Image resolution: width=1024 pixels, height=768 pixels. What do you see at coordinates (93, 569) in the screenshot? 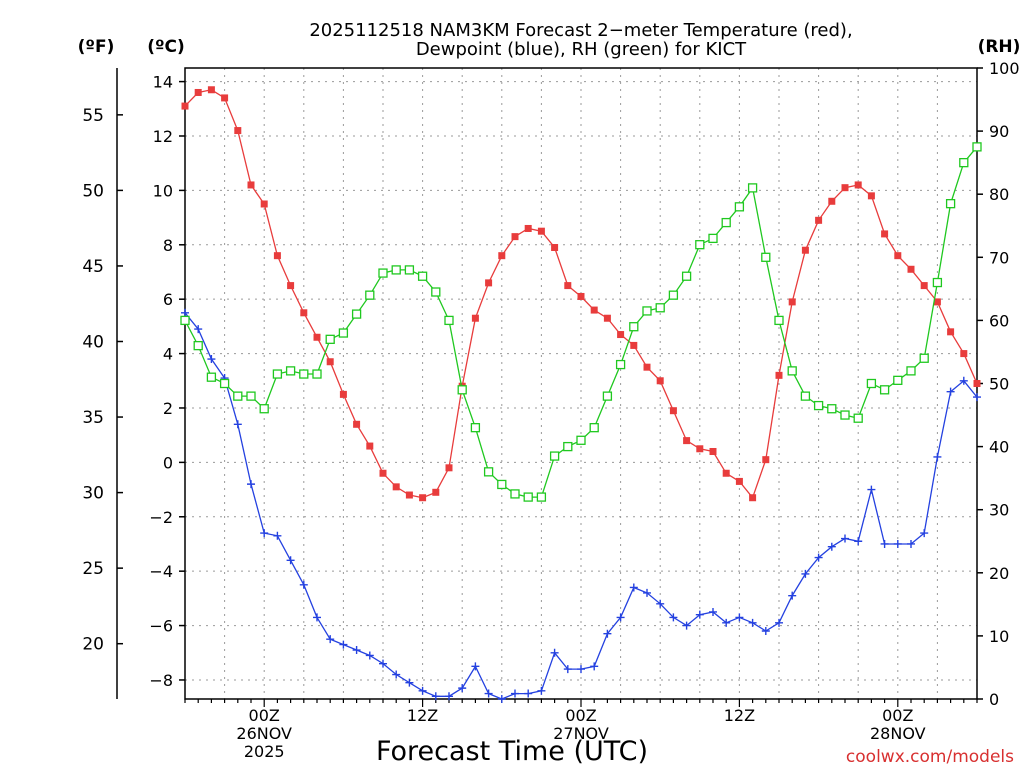
I see `fahrenheit-tick-label: 25` at bounding box center [93, 569].